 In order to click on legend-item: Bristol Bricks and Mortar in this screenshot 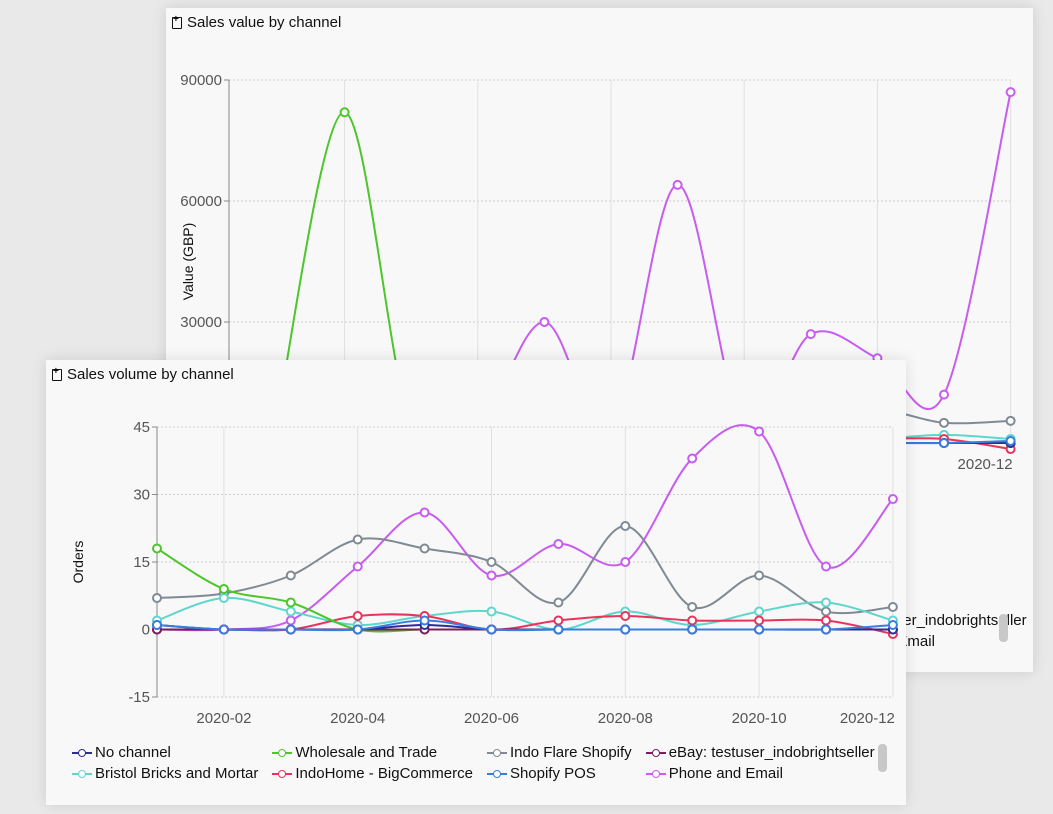, I will do `click(165, 773)`.